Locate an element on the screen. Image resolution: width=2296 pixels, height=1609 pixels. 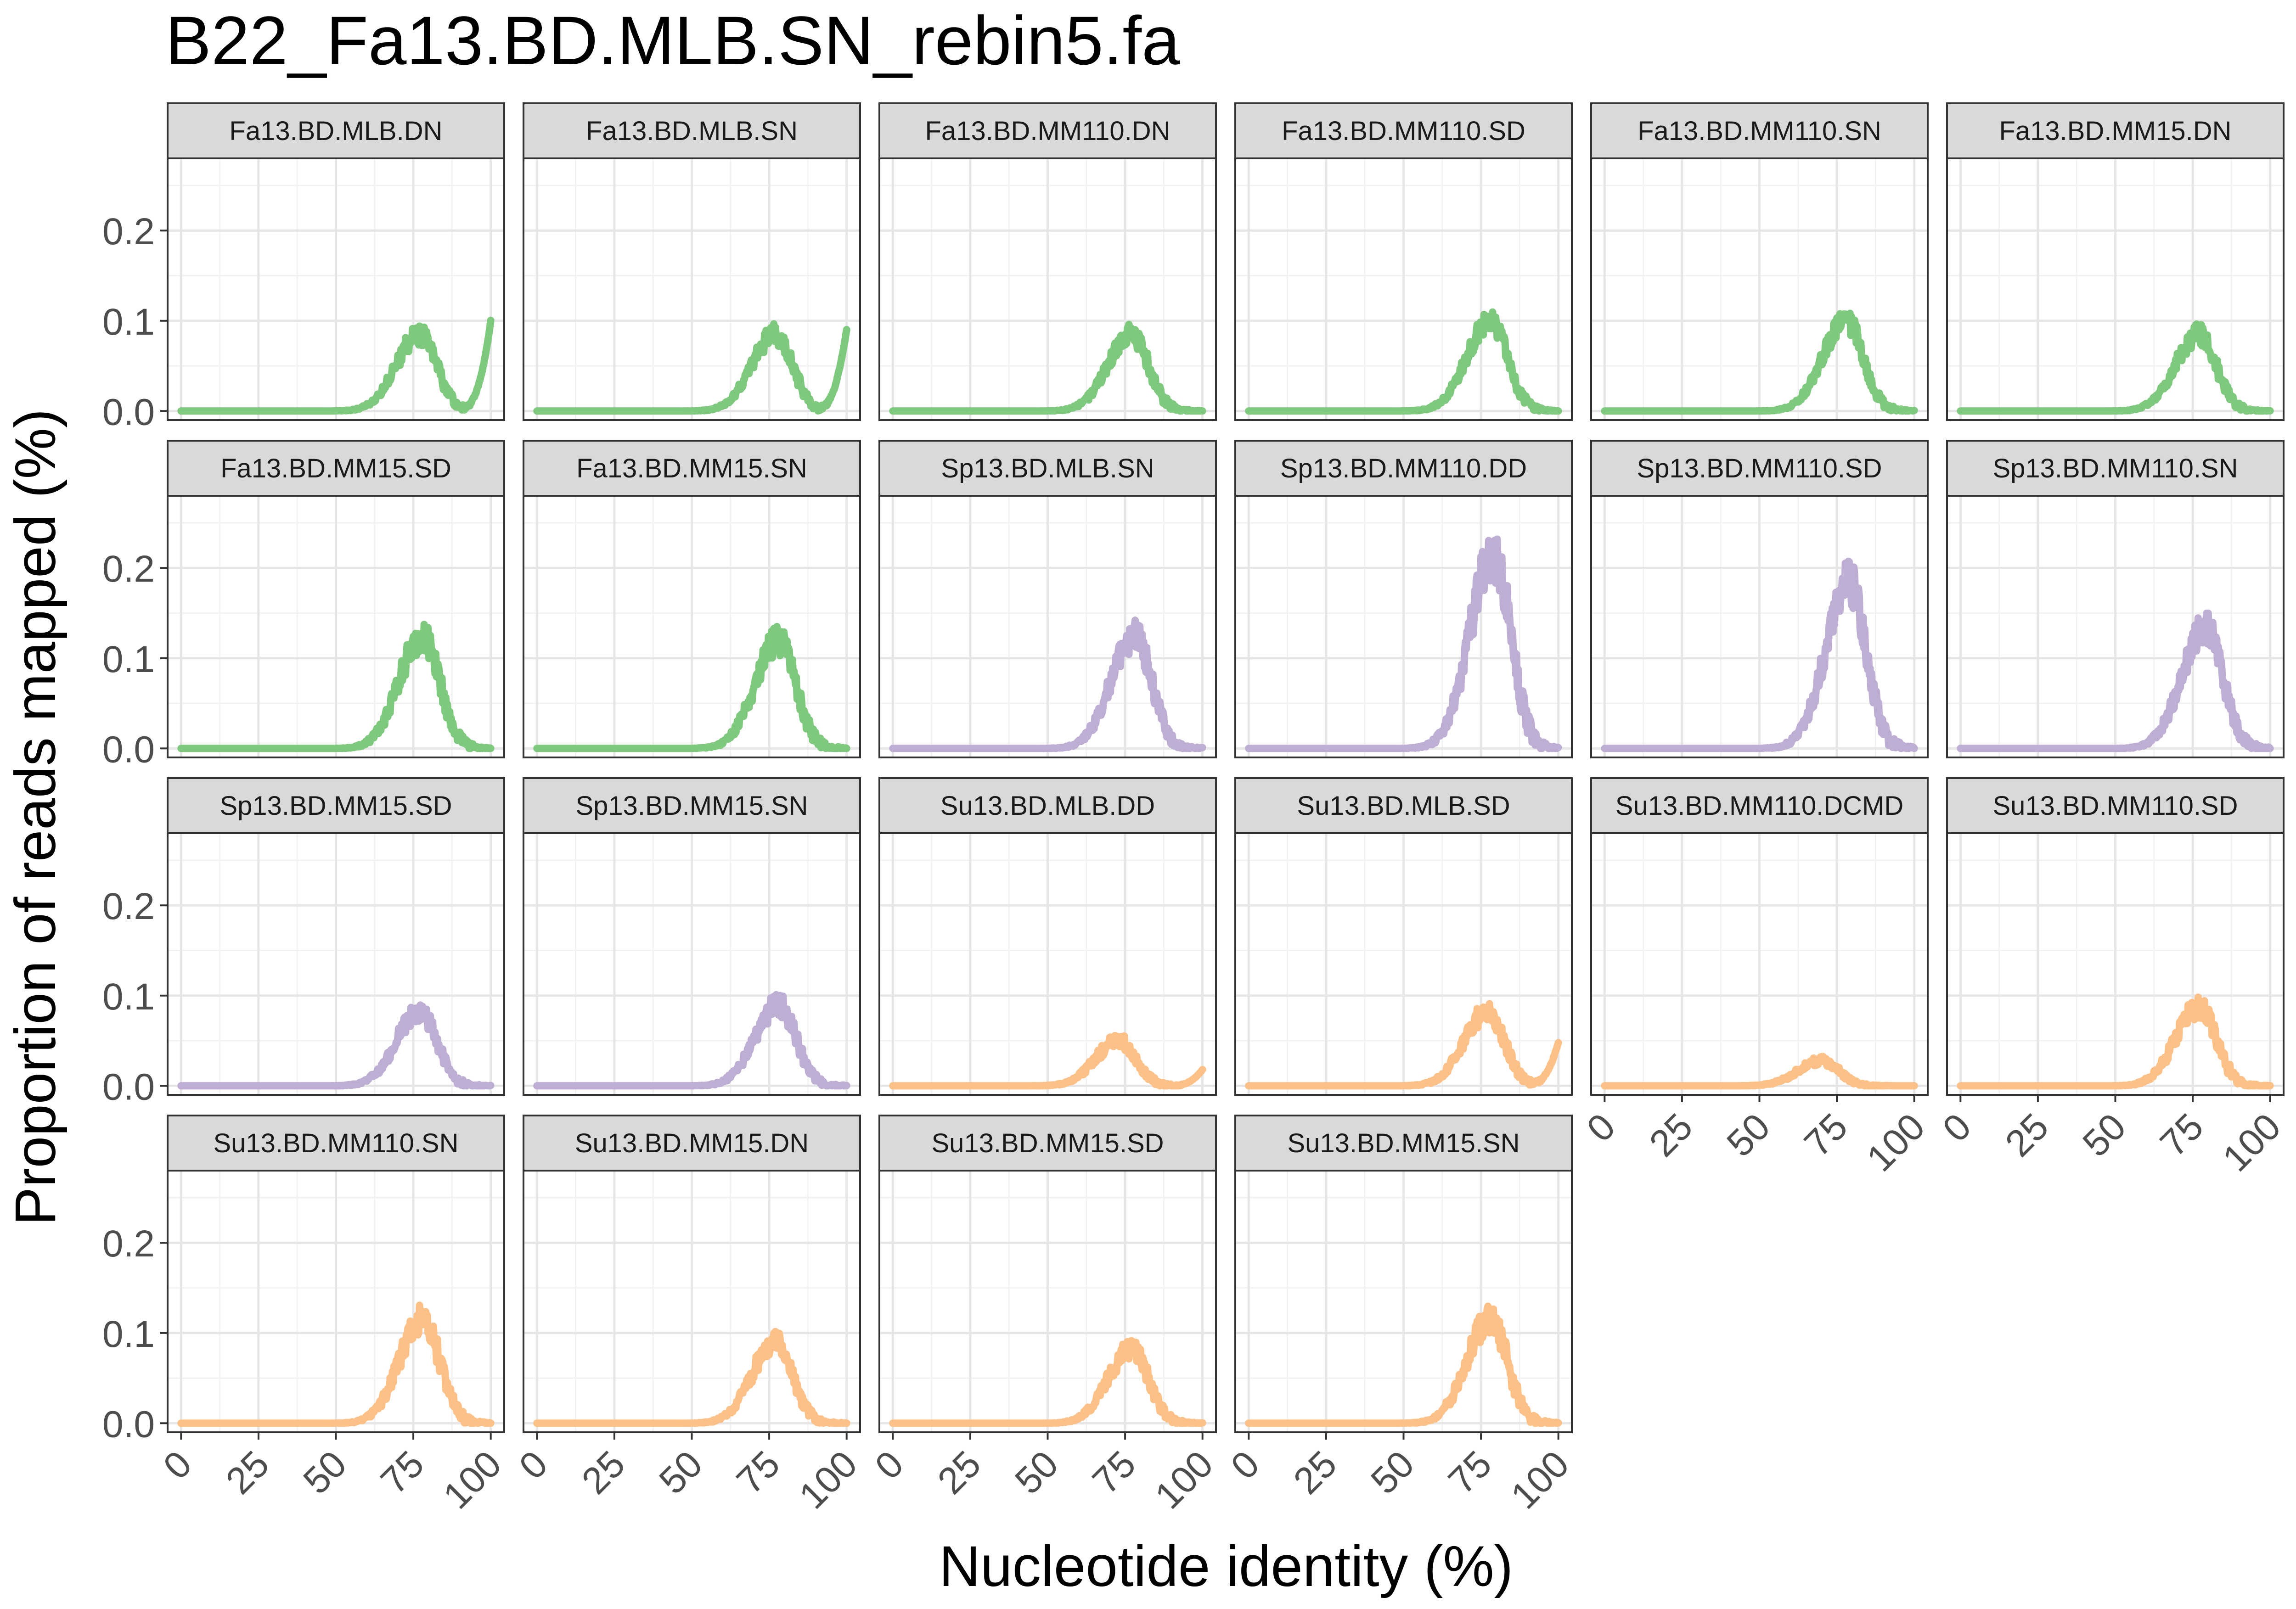
facet-strip-label: Sp13.BD.MM15.SD is located at coordinates (335, 806).